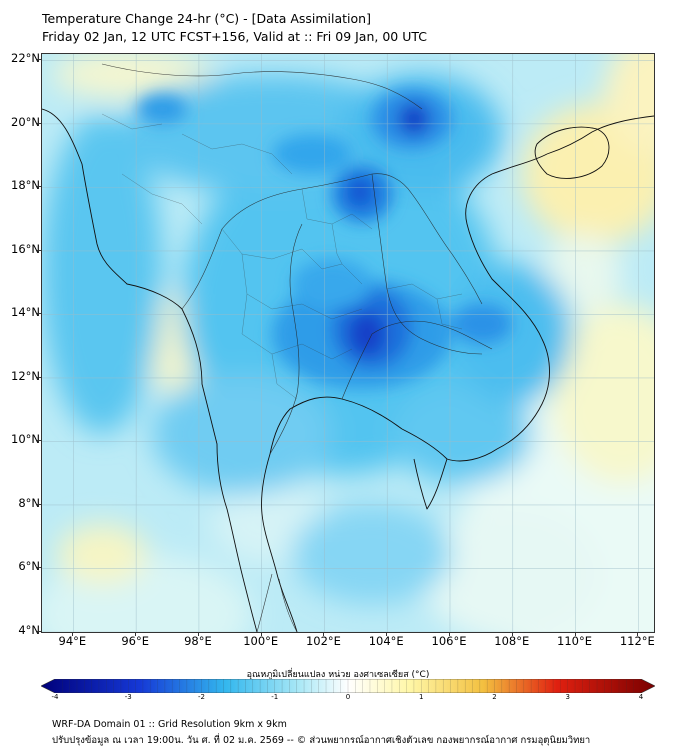 Image resolution: width=676 pixels, height=756 pixels. Describe the element at coordinates (494, 697) in the screenshot. I see `colorbar-tick-label: 2` at that location.